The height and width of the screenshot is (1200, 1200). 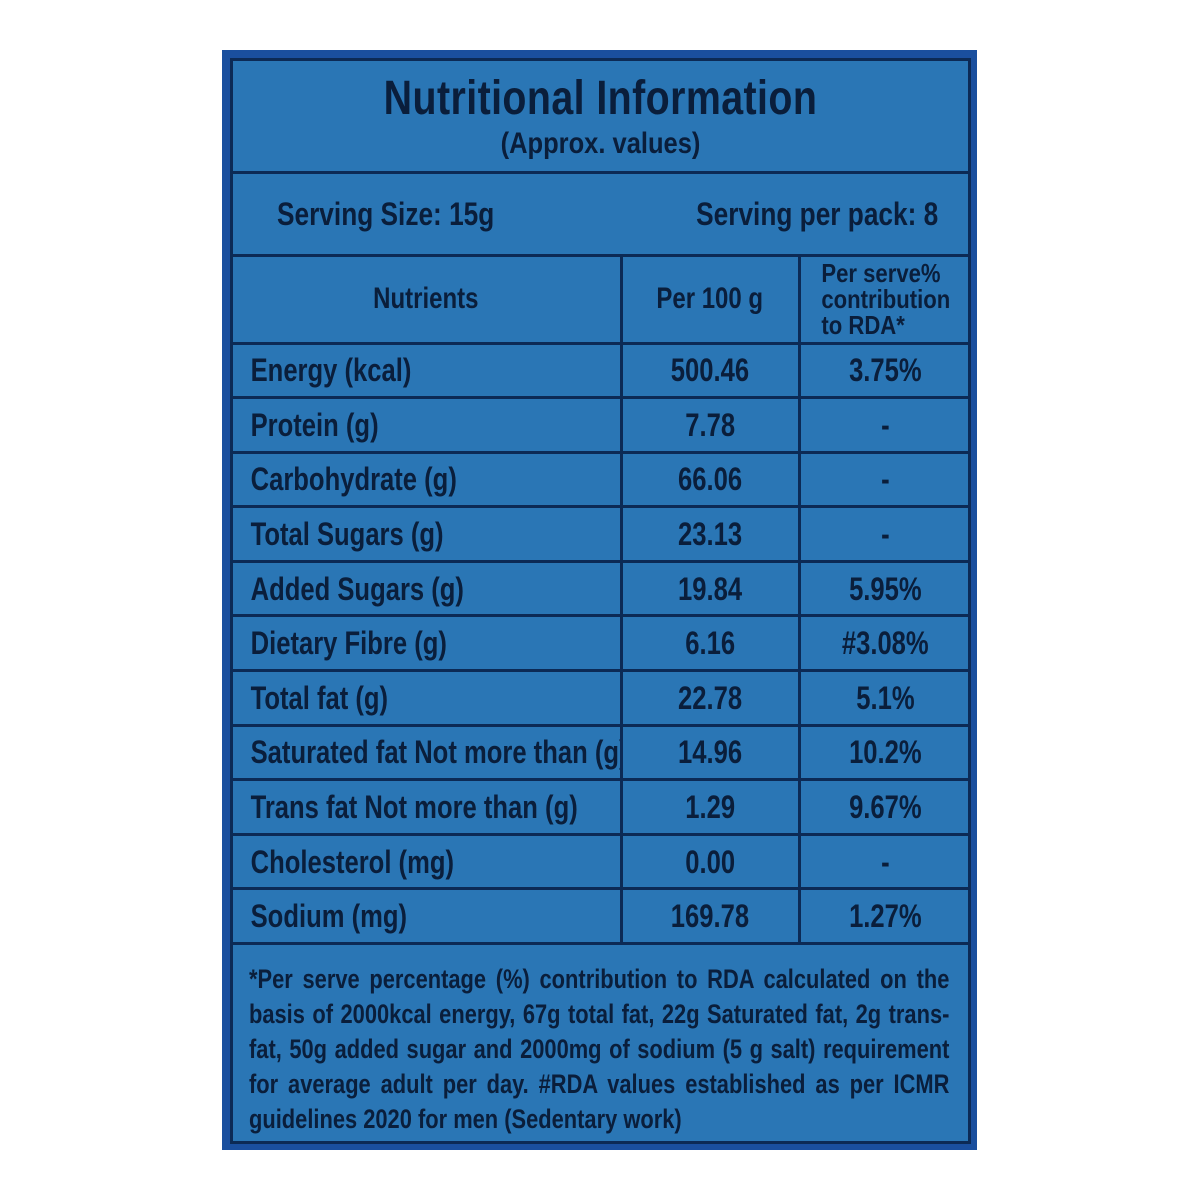 I want to click on per-100g-value-cell: 500.46, so click(x=710, y=371).